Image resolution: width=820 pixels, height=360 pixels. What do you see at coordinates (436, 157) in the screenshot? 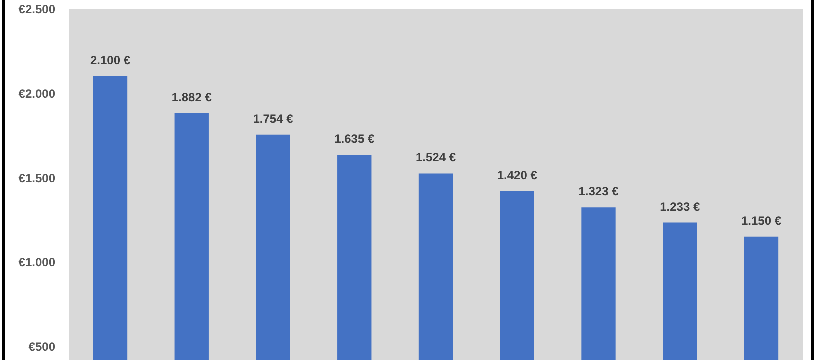
I see `data-label: 1.524 €` at bounding box center [436, 157].